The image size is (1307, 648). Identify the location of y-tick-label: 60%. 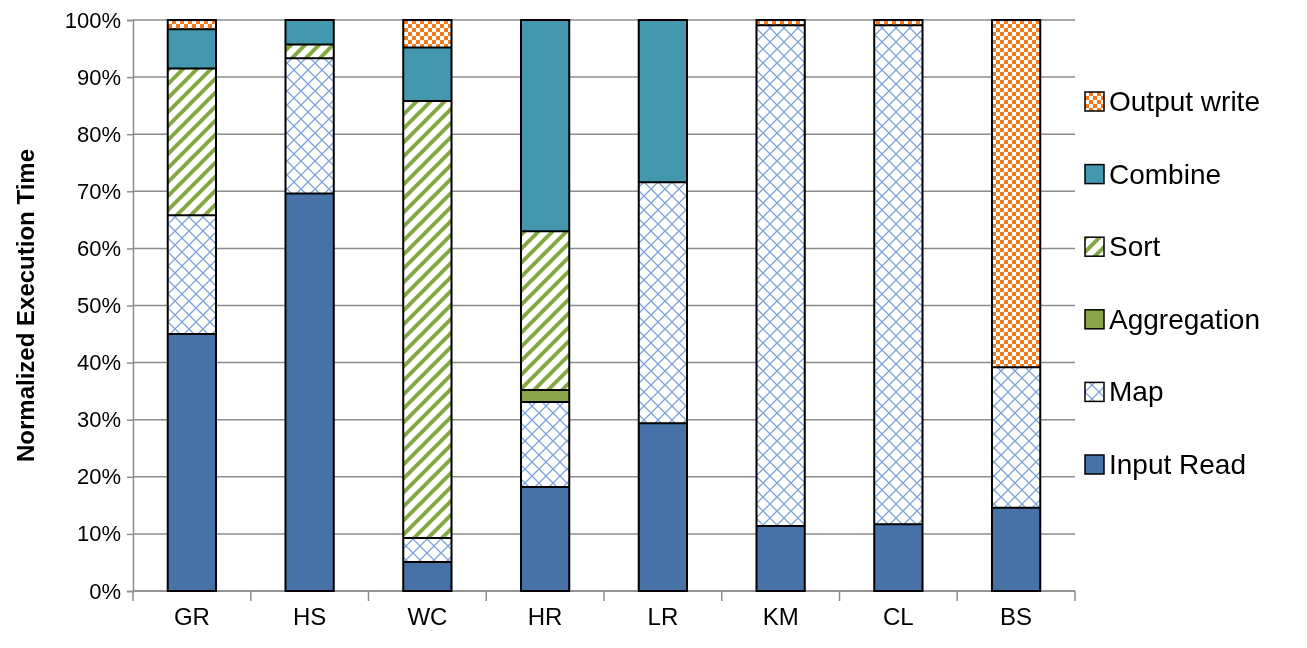
(98, 248).